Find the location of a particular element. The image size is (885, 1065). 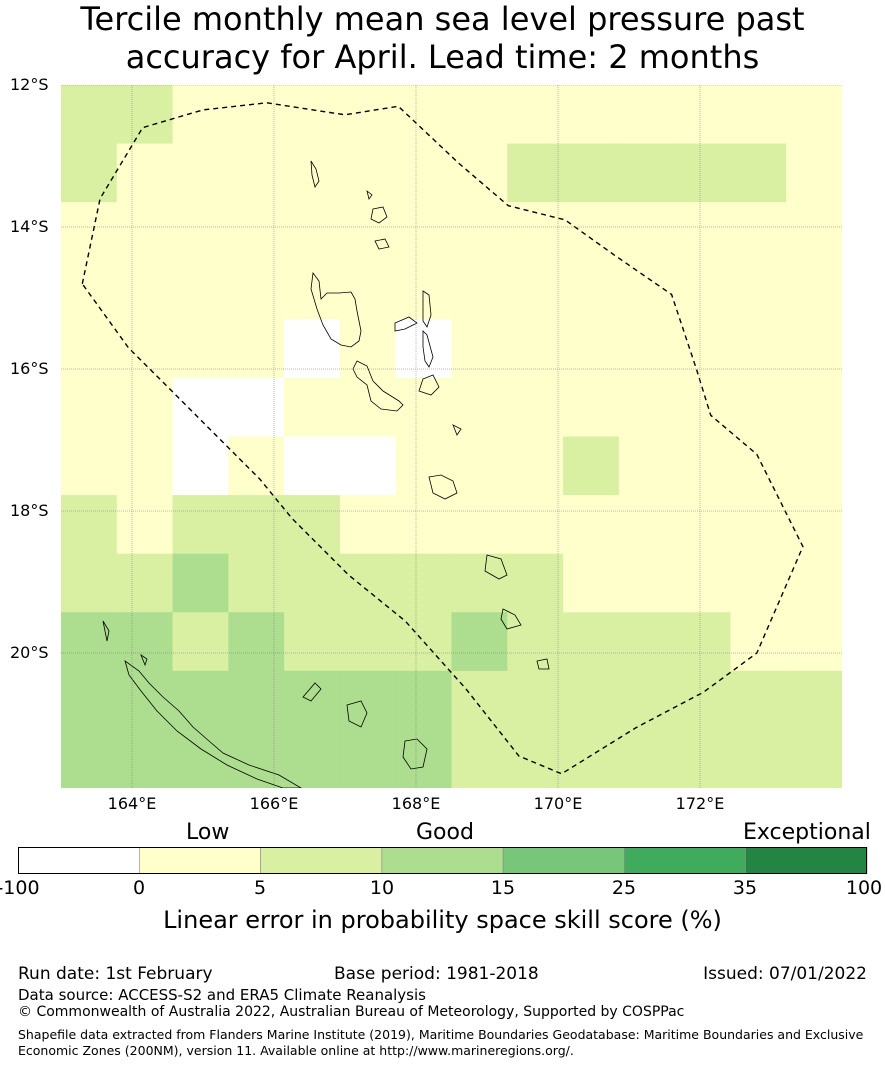

colorbar-tick-0: 0 is located at coordinates (139, 888).